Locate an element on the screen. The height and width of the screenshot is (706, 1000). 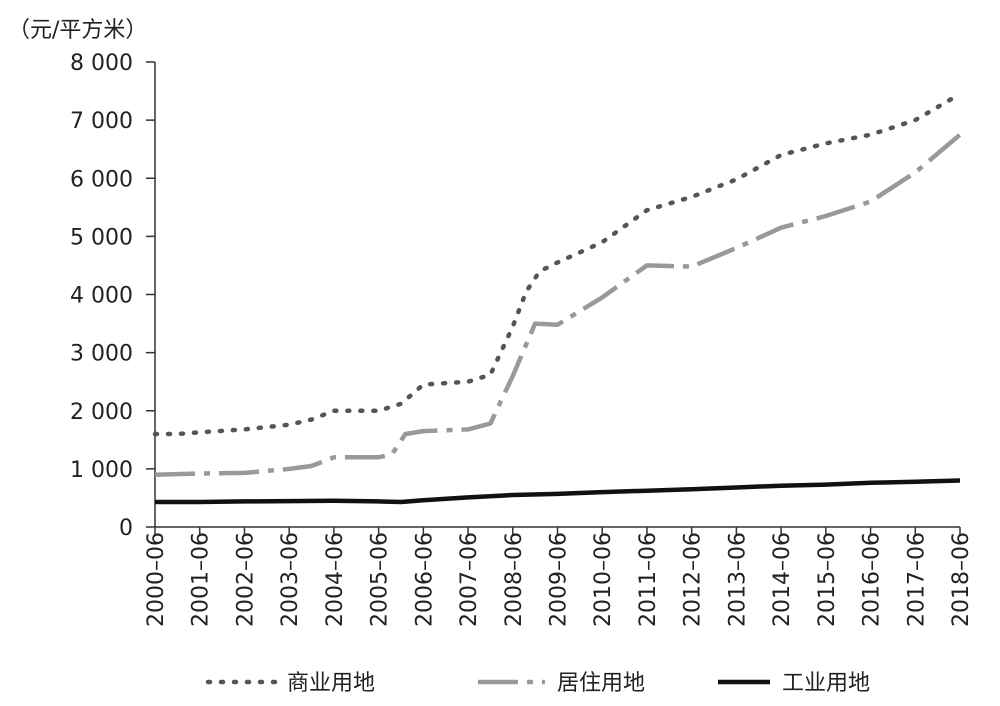
x-tick-label: 2009–06 is located at coordinates (559, 579).